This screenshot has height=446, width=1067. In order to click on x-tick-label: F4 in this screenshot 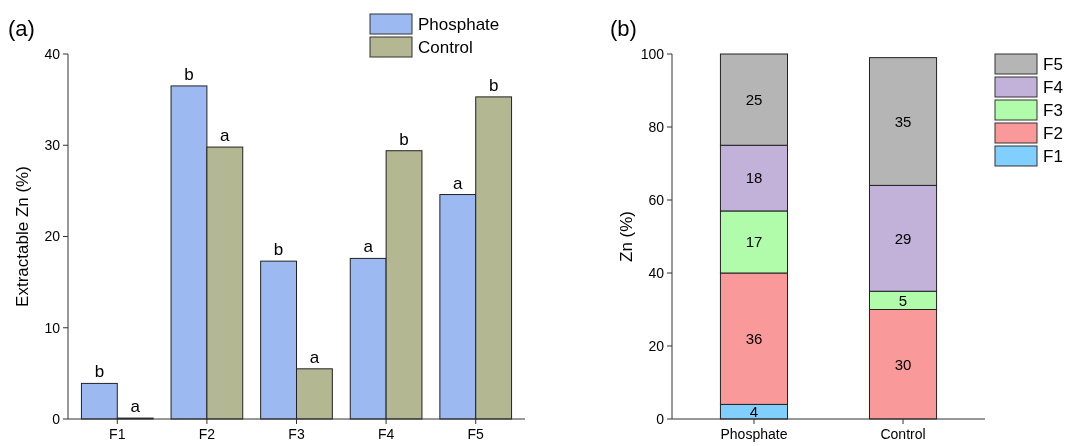, I will do `click(386, 434)`.